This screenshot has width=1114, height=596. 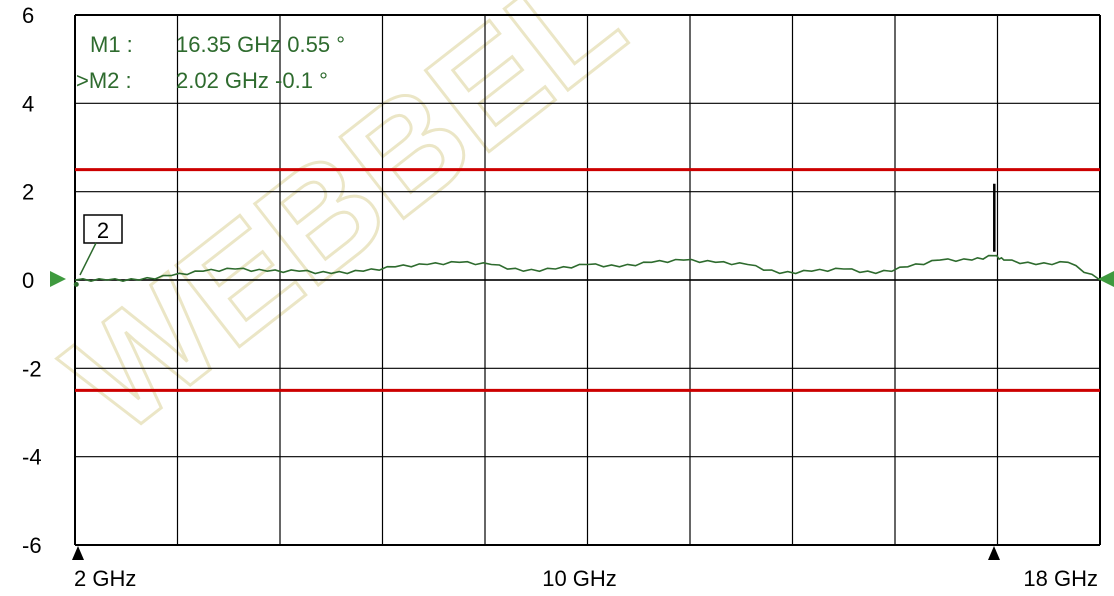 I want to click on start-triangle-icon, so click(x=78, y=553).